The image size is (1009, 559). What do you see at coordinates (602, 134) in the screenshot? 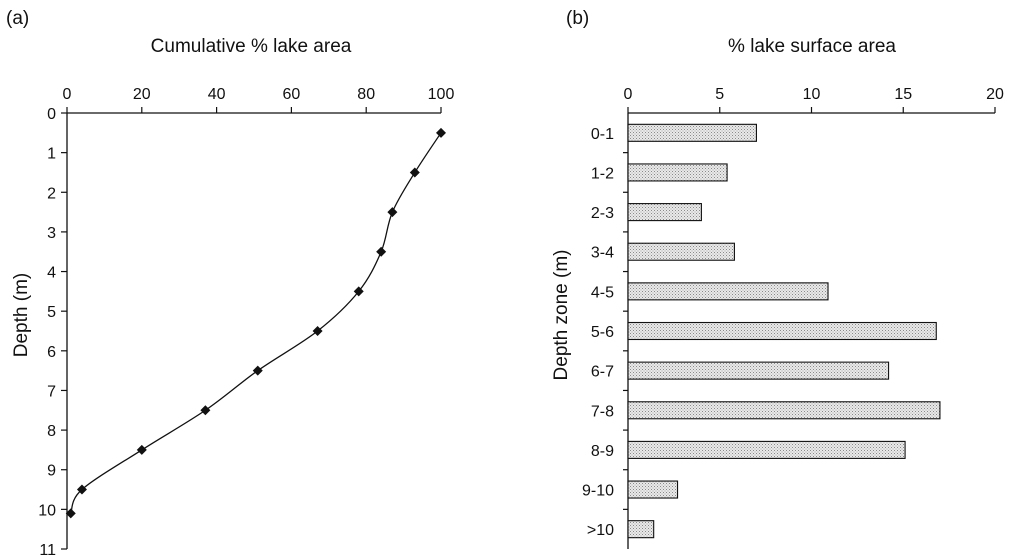
I see `chart-b-category-label: 0-1` at bounding box center [602, 134].